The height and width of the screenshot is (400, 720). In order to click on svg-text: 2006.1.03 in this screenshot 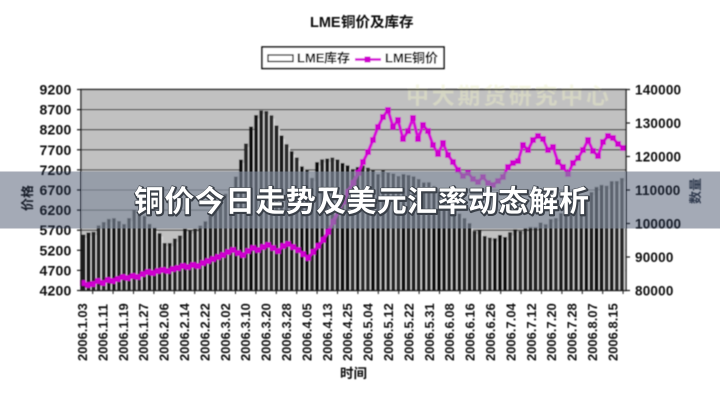, I will do `click(82, 332)`.